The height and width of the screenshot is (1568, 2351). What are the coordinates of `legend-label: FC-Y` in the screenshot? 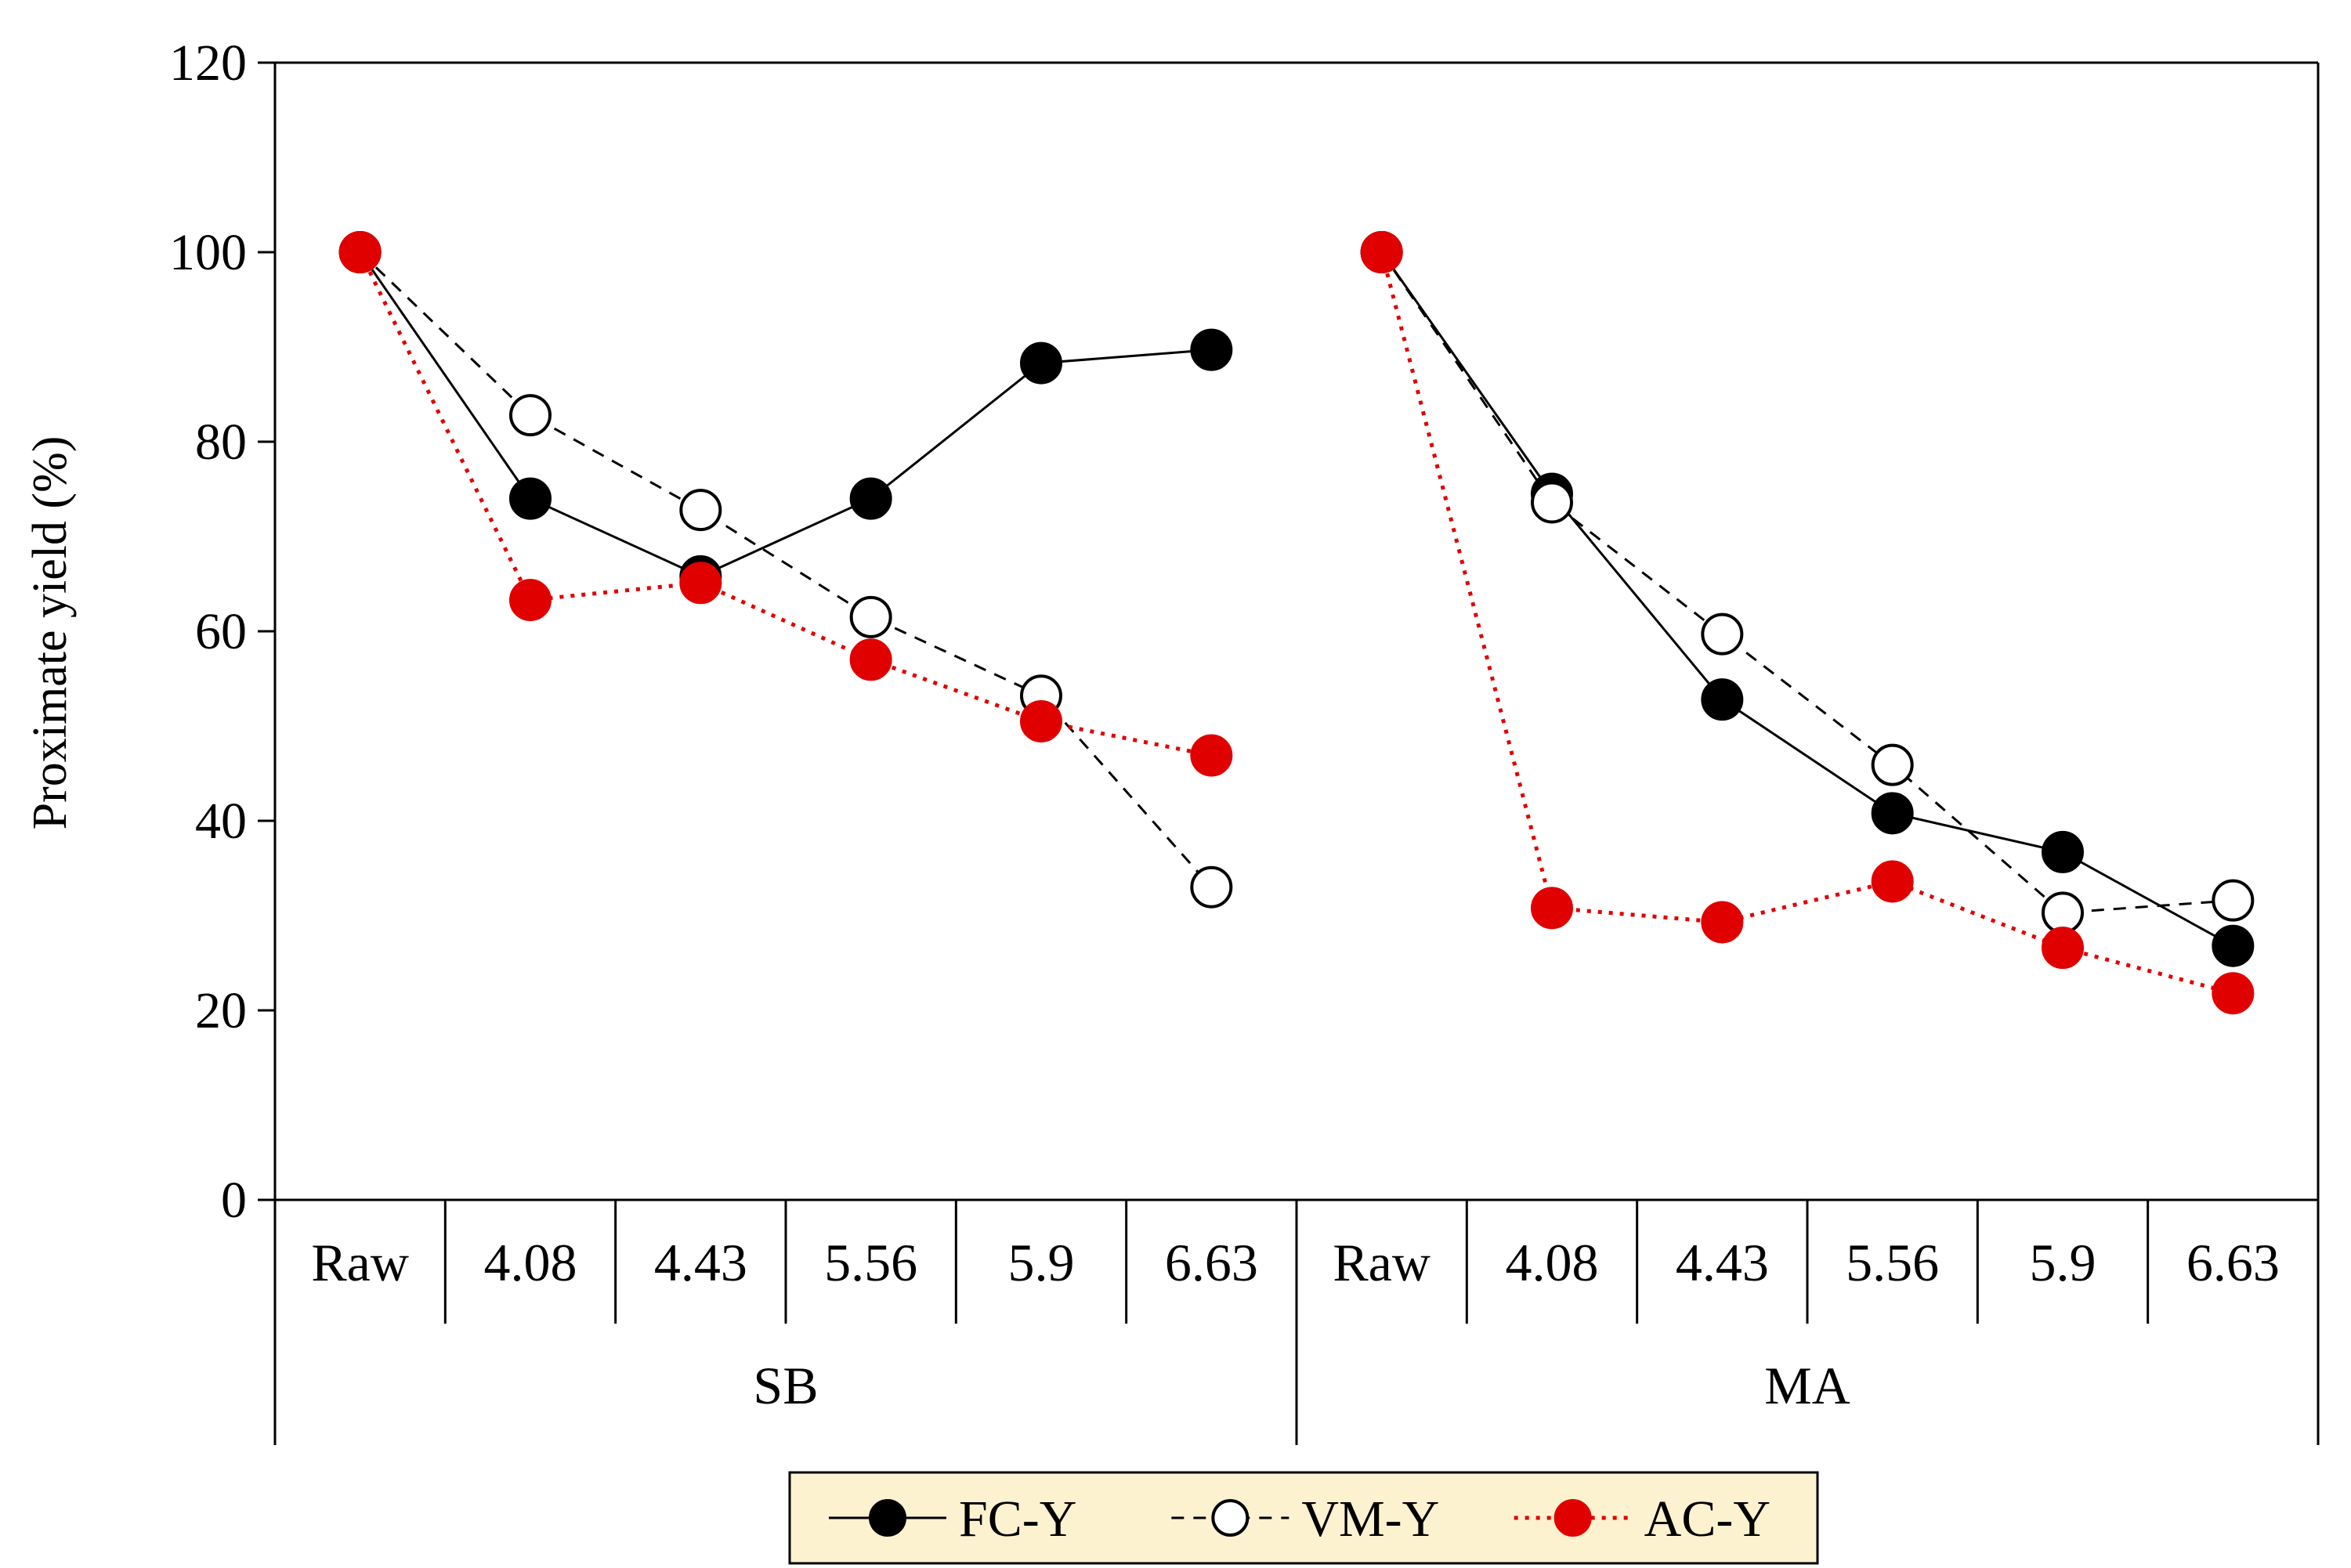 It's located at (1017, 1519).